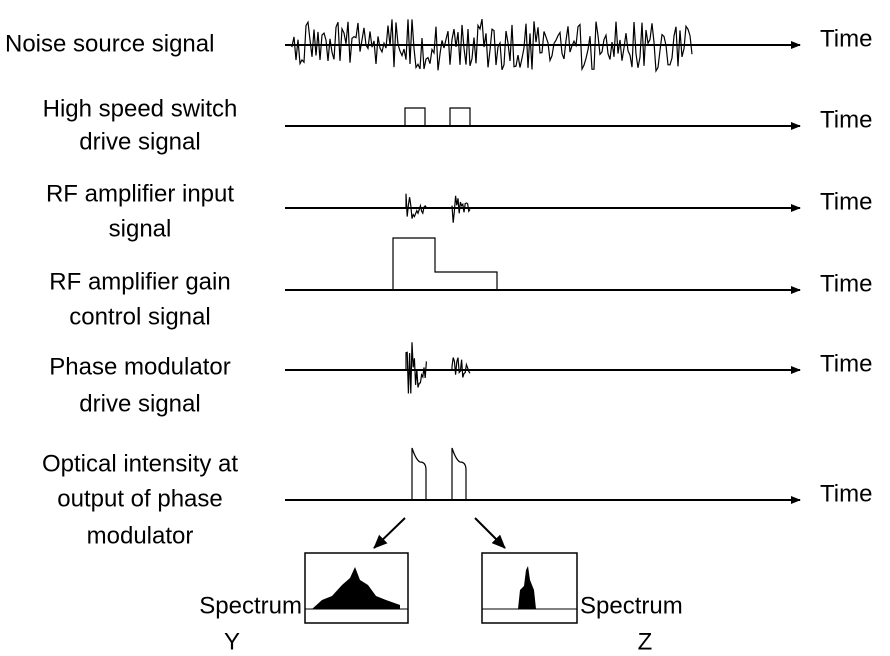 This screenshot has height=656, width=890. What do you see at coordinates (139, 366) in the screenshot?
I see `row-label: Phase modulator` at bounding box center [139, 366].